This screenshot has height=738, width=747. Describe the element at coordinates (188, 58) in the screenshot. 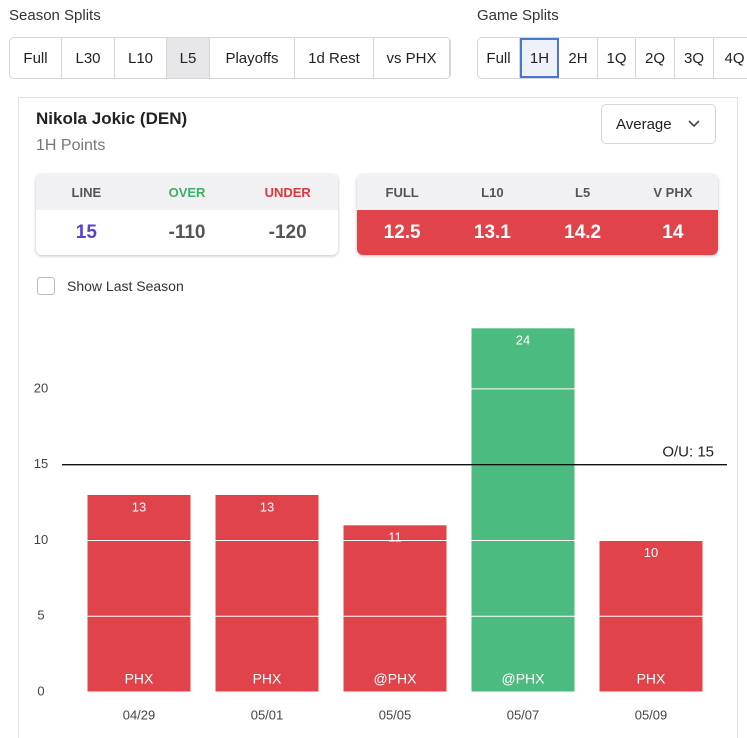

I see `split-button: L5` at that location.